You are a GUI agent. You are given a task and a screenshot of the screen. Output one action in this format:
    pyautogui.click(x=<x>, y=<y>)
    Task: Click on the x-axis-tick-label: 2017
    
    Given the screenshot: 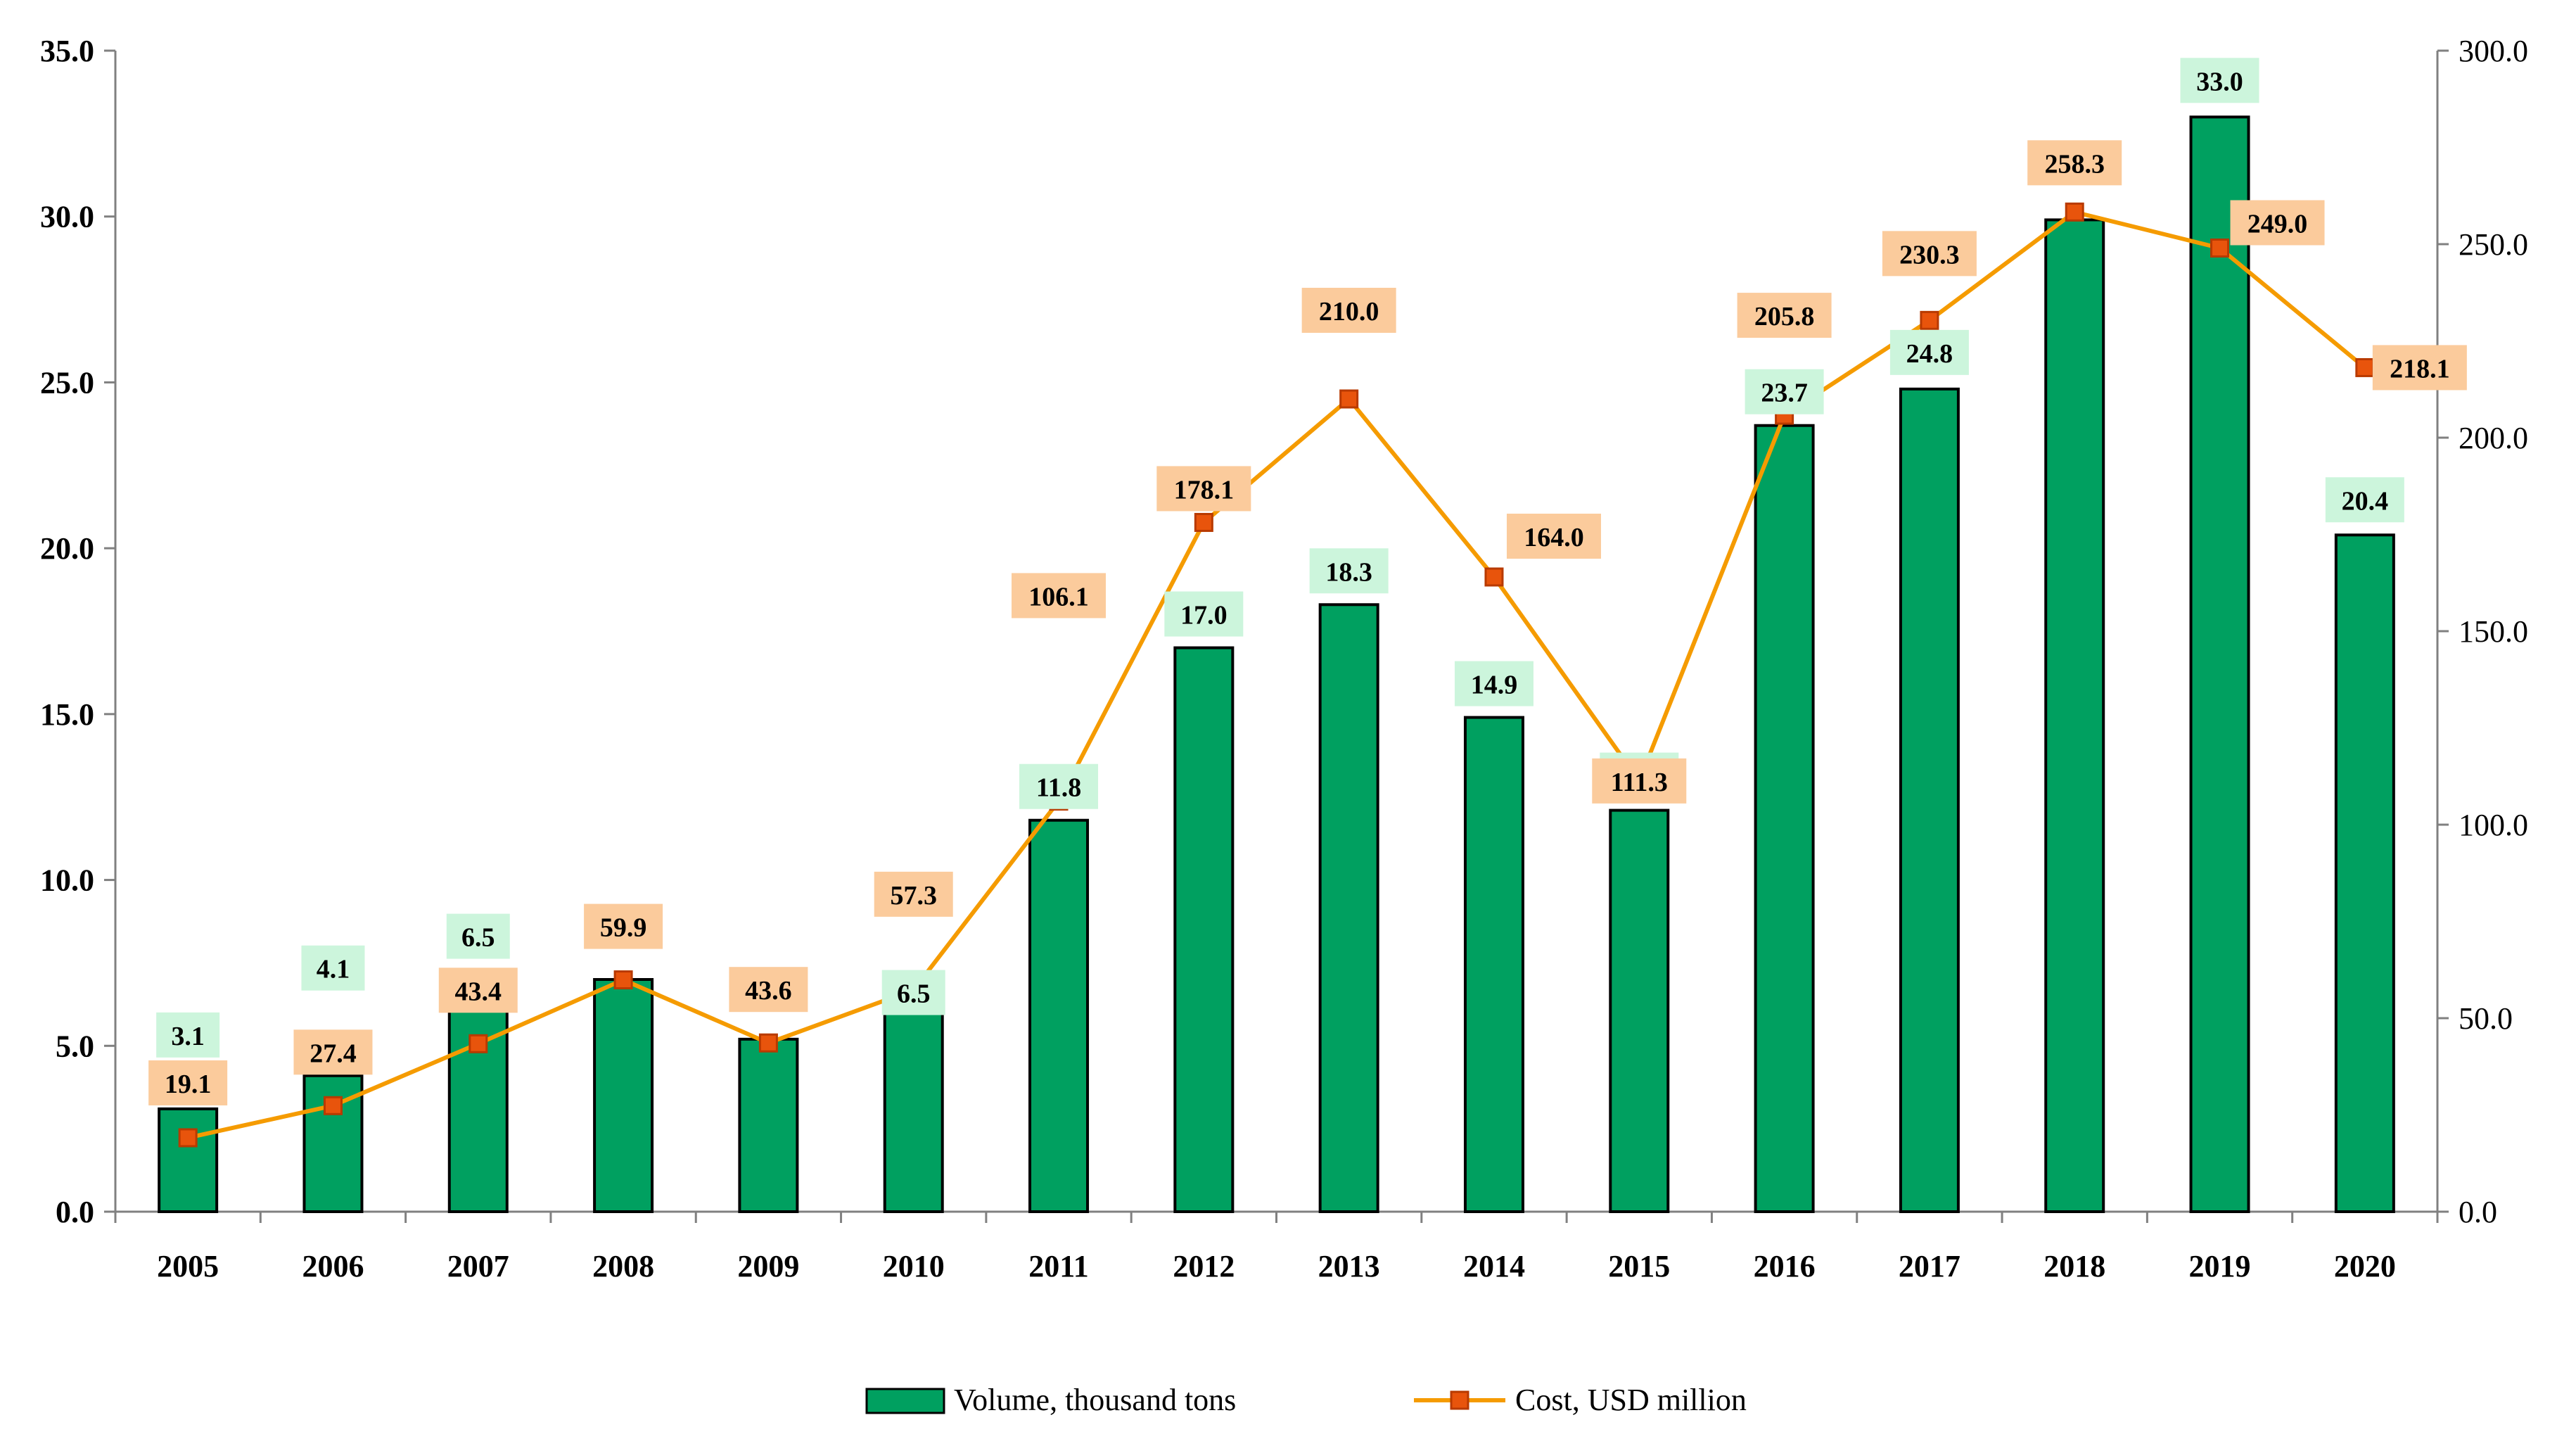 What is the action you would take?
    pyautogui.click(x=1929, y=1266)
    